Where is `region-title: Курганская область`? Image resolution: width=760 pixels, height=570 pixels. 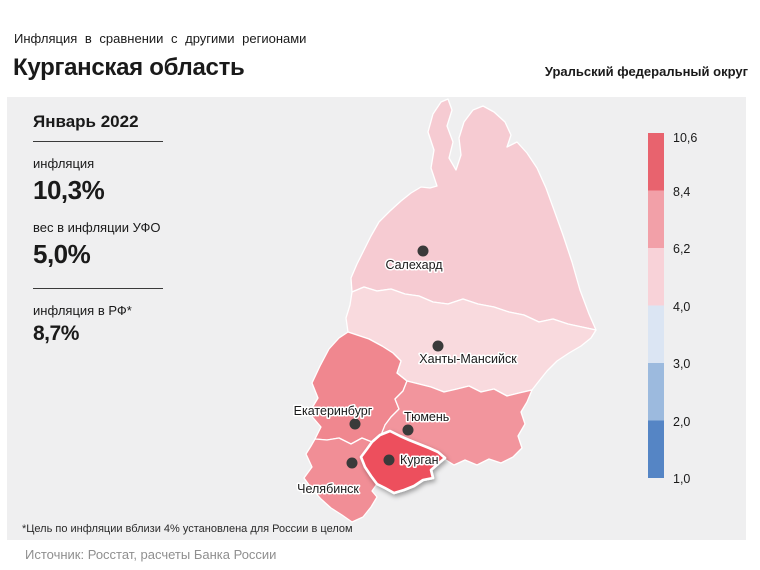 region-title: Курганская область is located at coordinates (129, 67).